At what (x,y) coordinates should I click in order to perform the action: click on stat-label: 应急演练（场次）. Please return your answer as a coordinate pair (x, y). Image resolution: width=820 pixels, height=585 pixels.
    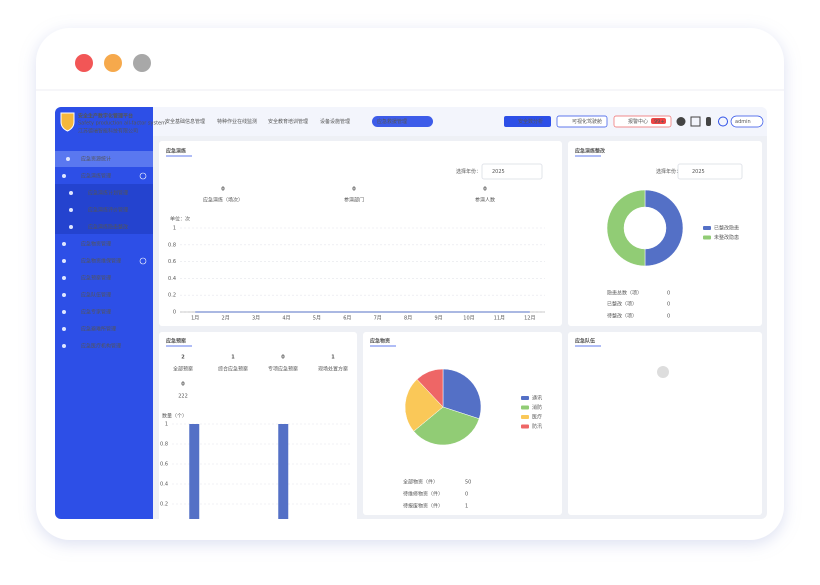
    Looking at the image, I should click on (223, 200).